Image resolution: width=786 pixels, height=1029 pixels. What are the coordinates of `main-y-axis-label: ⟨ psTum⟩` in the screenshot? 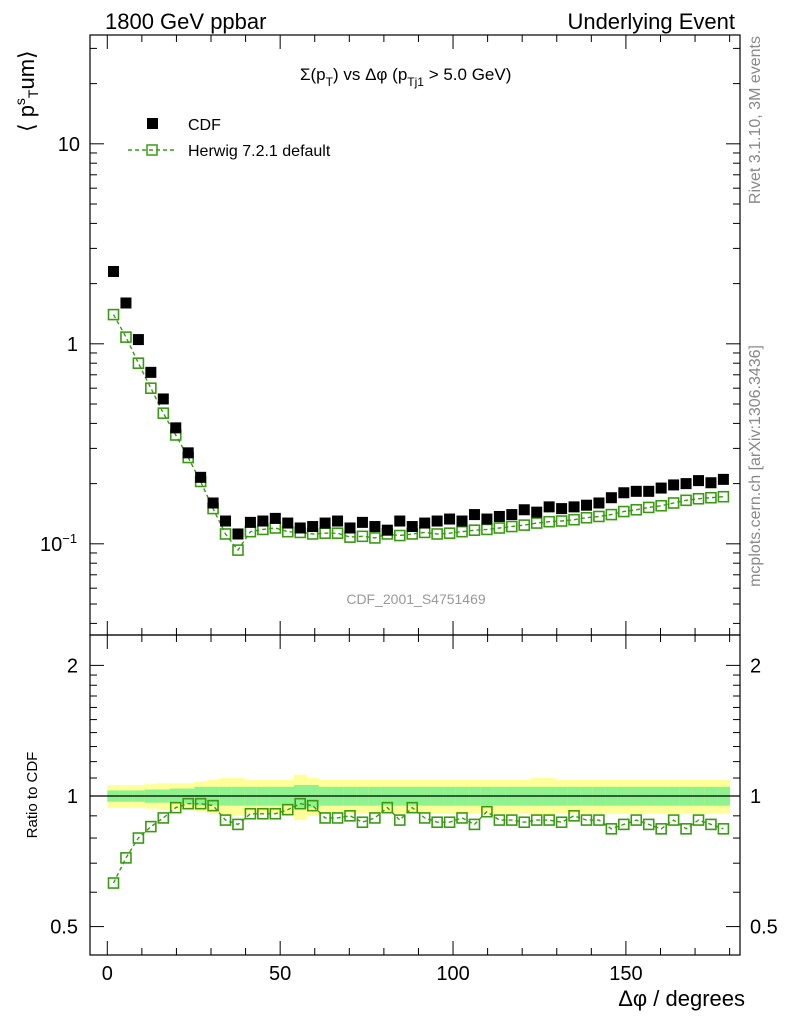 It's located at (26, 91).